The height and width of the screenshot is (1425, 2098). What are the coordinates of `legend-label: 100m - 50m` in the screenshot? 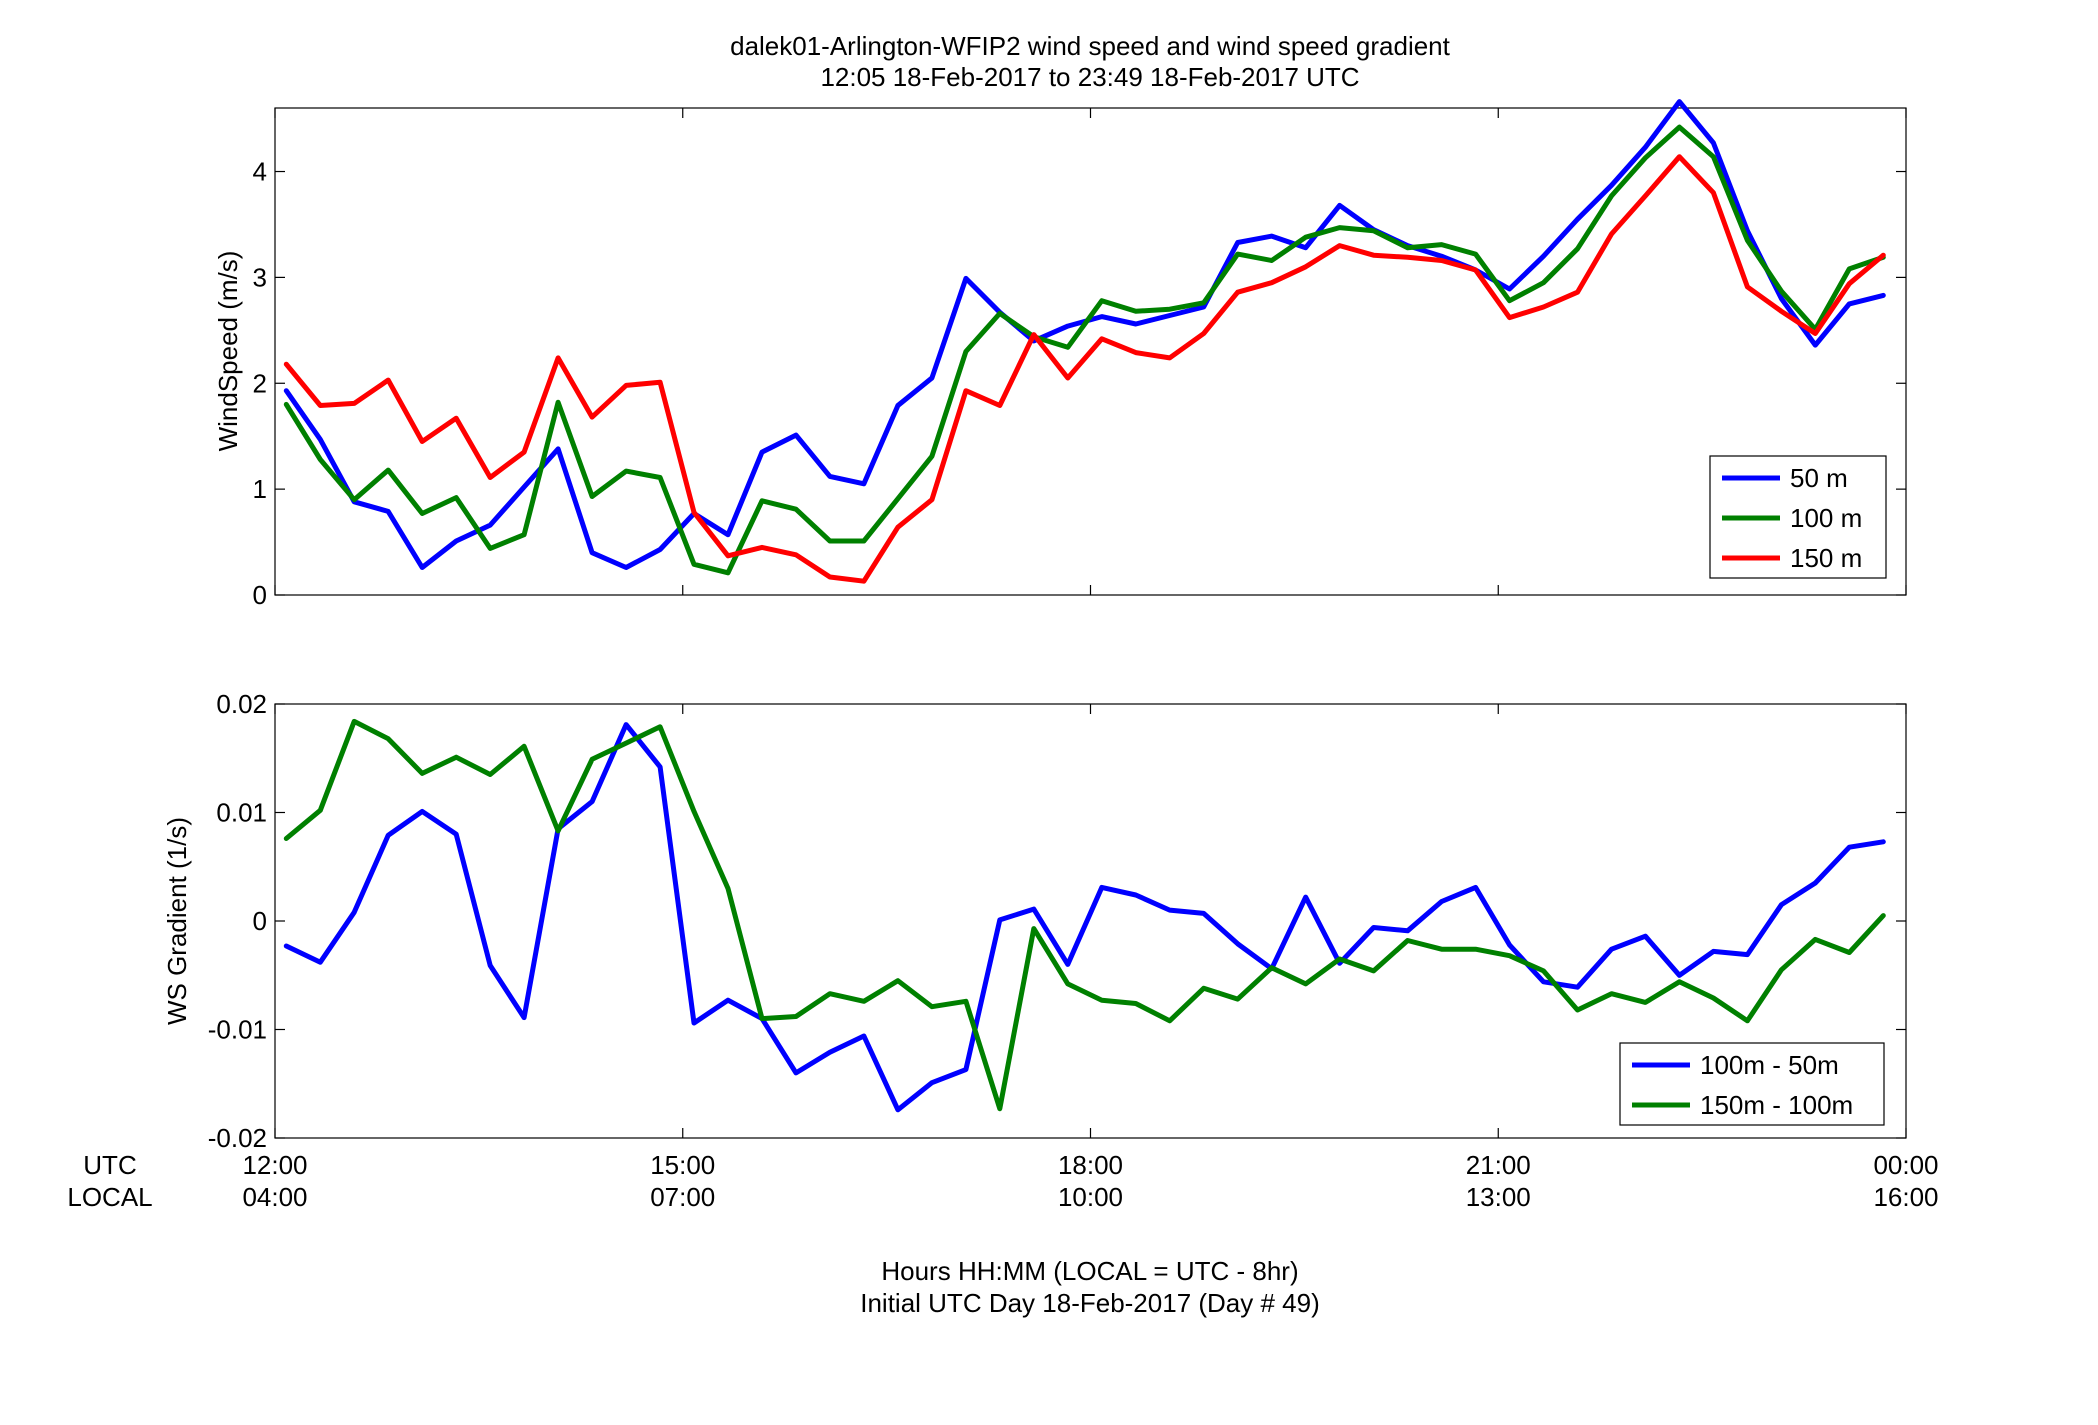 It's located at (1769, 1065).